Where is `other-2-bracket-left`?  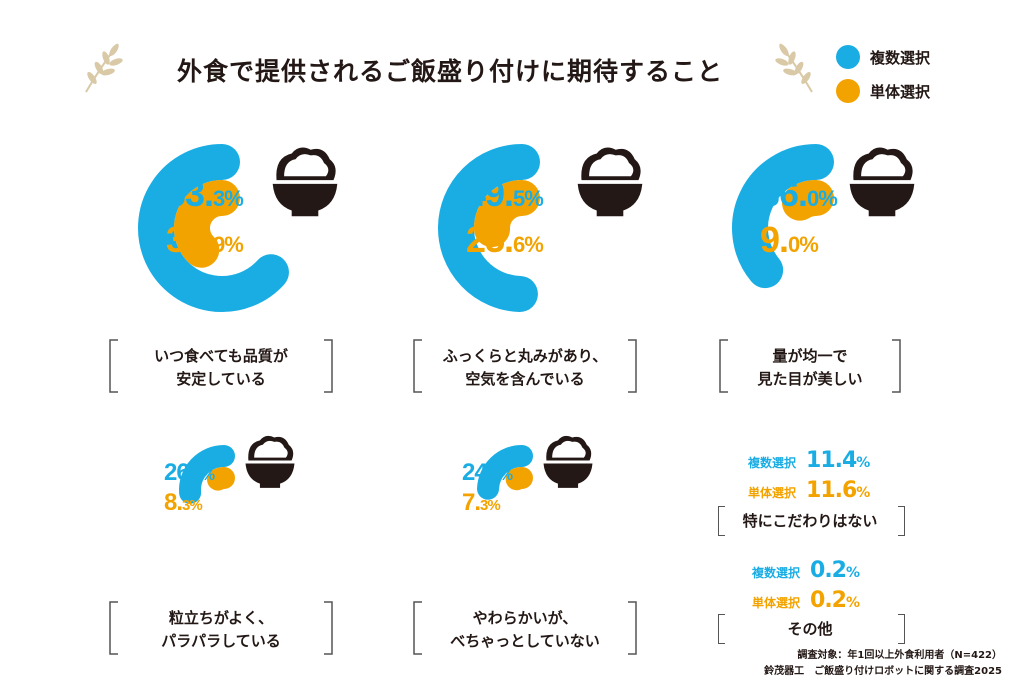
other-2-bracket-left is located at coordinates (721, 629).